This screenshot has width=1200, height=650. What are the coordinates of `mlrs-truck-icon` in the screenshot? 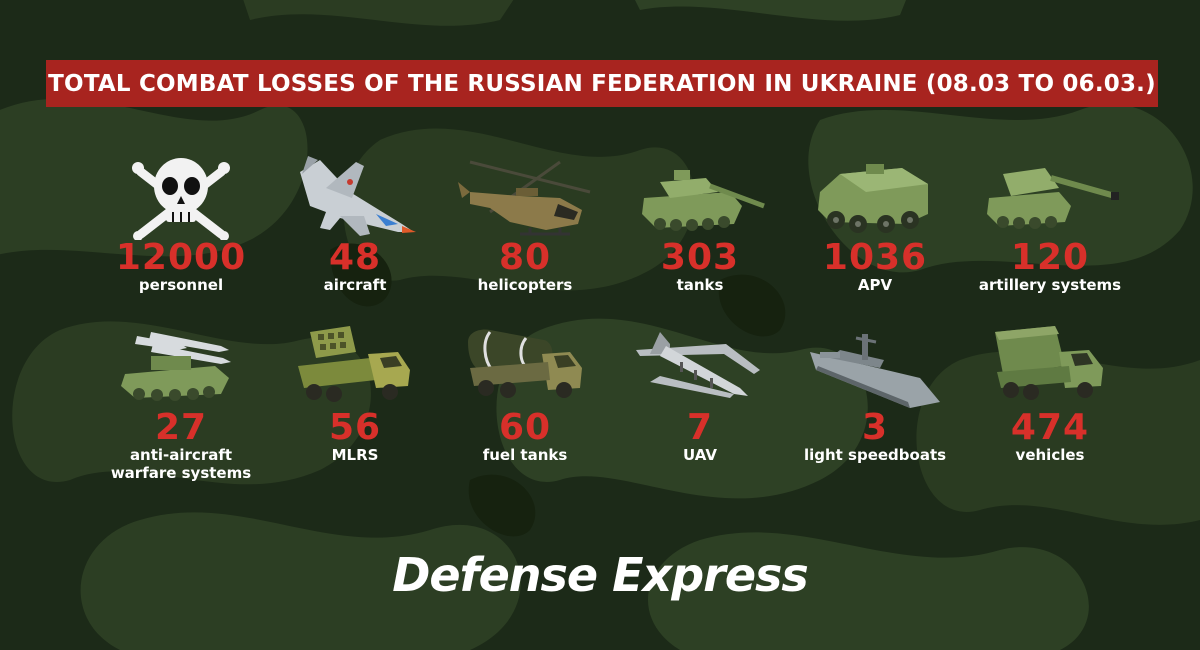 It's located at (354, 364).